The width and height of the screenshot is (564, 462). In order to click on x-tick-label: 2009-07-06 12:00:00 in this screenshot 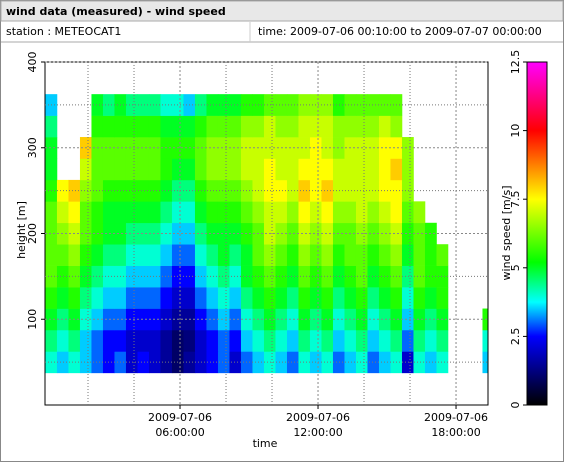, I will do `click(318, 425)`.